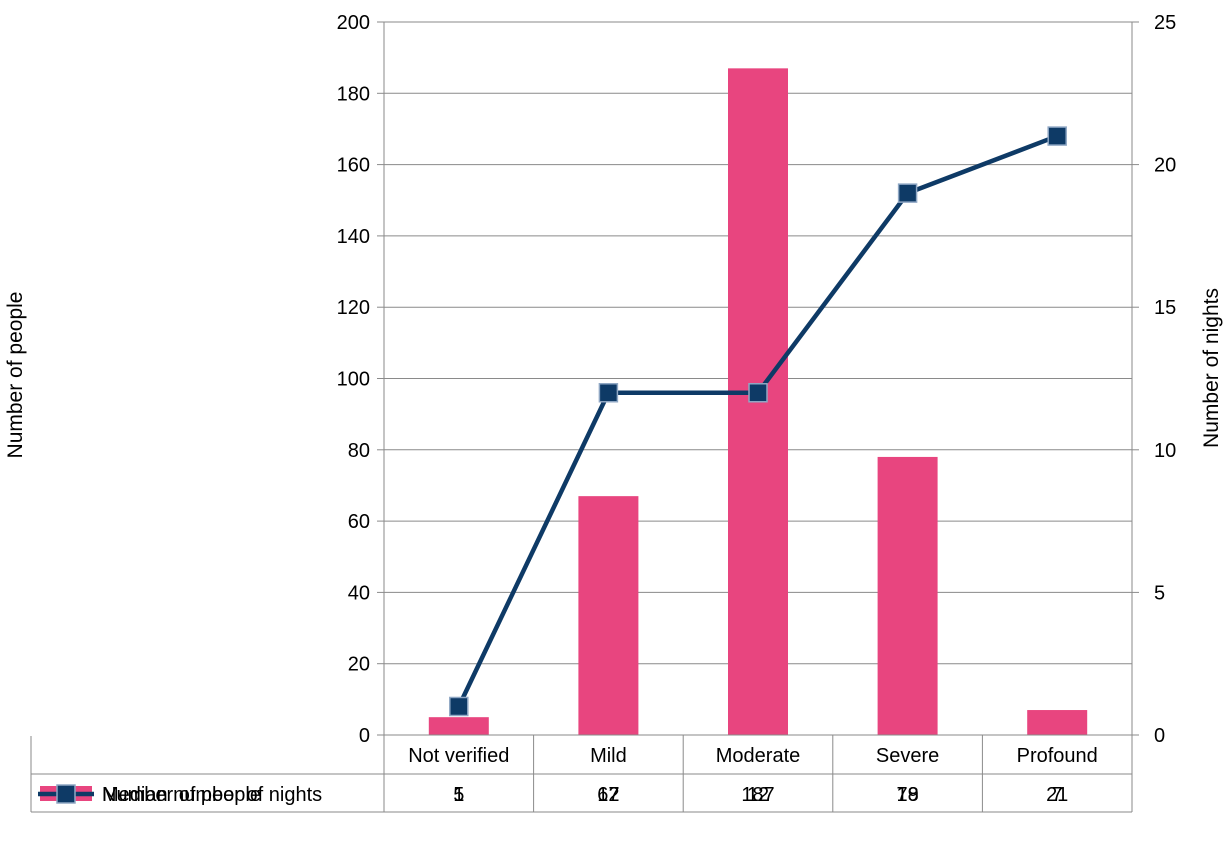 This screenshot has width=1226, height=856. What do you see at coordinates (15, 375) in the screenshot?
I see `y-left-axis-label: Number of people` at bounding box center [15, 375].